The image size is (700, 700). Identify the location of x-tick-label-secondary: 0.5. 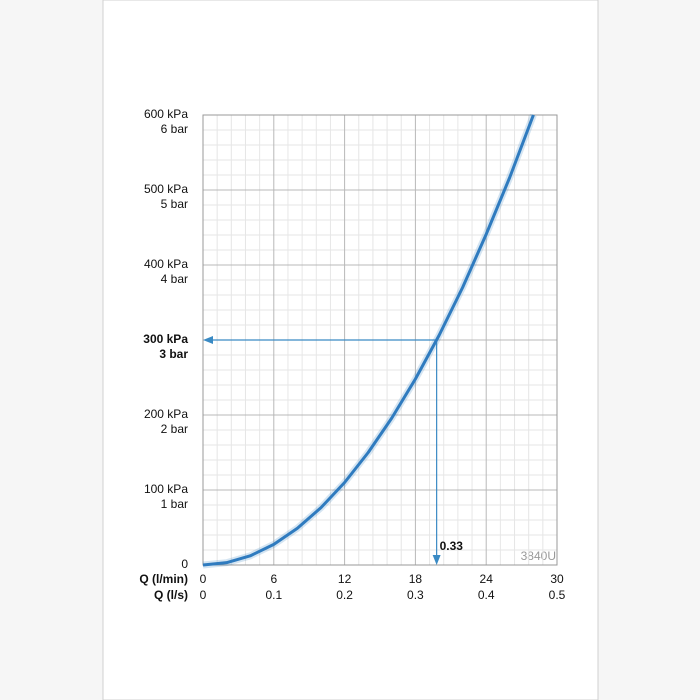
(557, 595).